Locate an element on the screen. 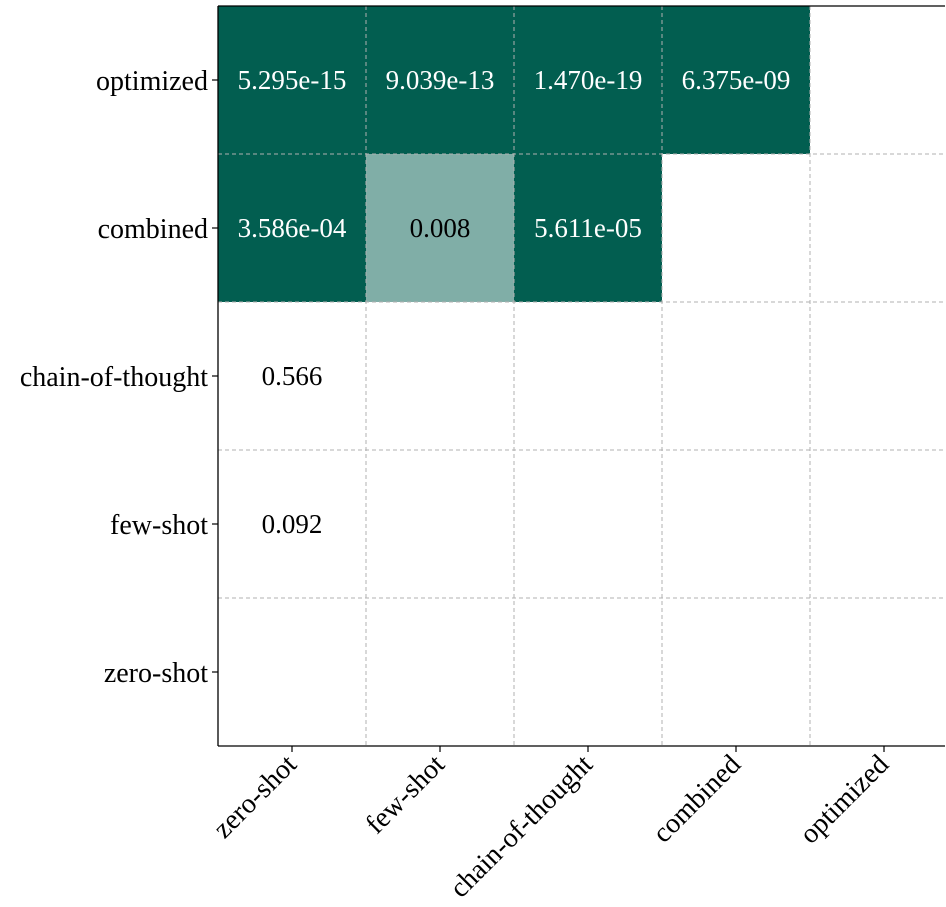 The image size is (946, 907). cell-value-label: 5.295e-15 is located at coordinates (292, 80).